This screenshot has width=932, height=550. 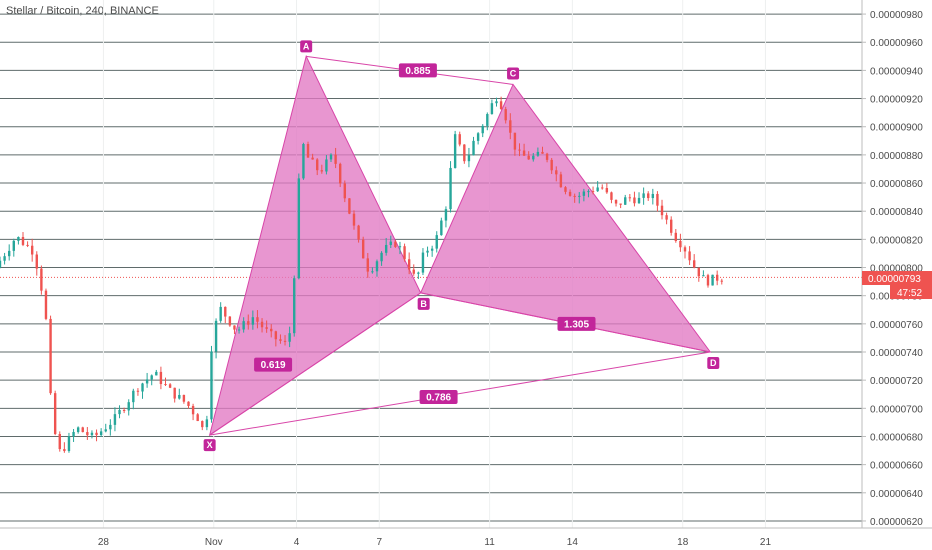 What do you see at coordinates (896, 325) in the screenshot?
I see `y-tick-label: 0.00000760` at bounding box center [896, 325].